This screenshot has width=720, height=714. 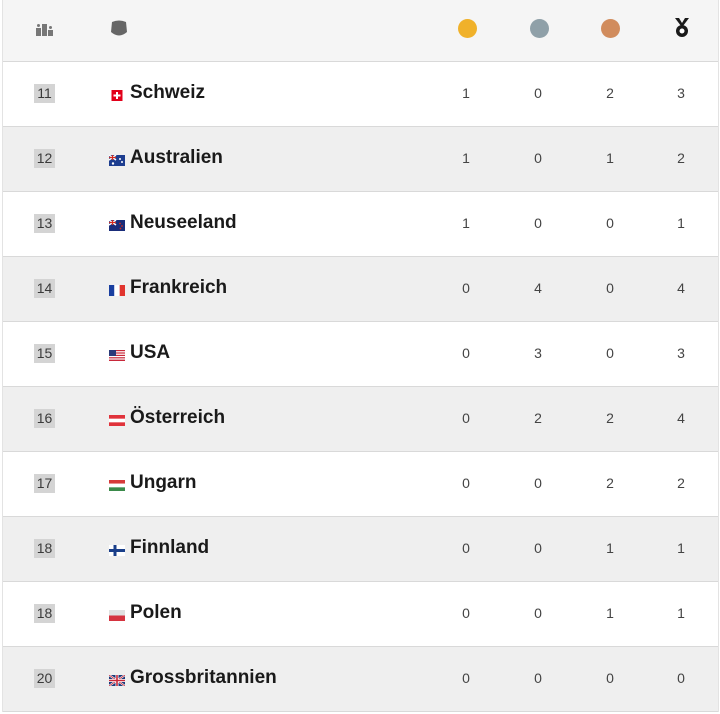 I want to click on united-kingdom-flag-icon, so click(x=117, y=680).